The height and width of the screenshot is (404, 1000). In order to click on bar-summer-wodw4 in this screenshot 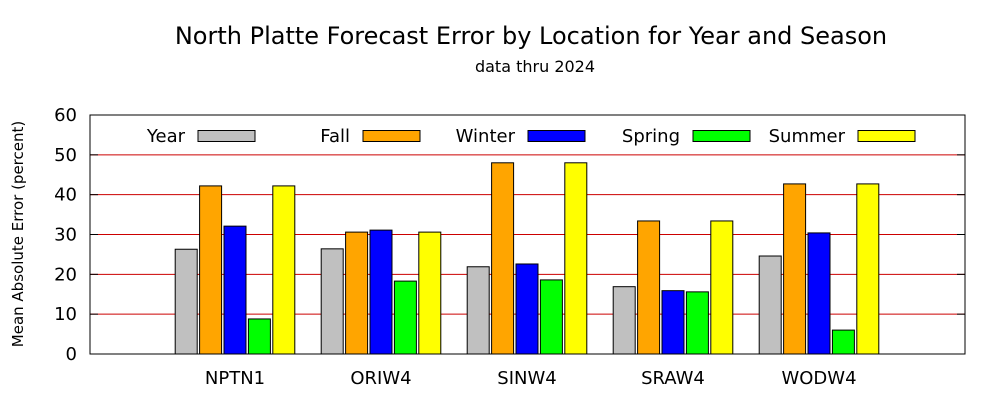, I will do `click(868, 269)`.